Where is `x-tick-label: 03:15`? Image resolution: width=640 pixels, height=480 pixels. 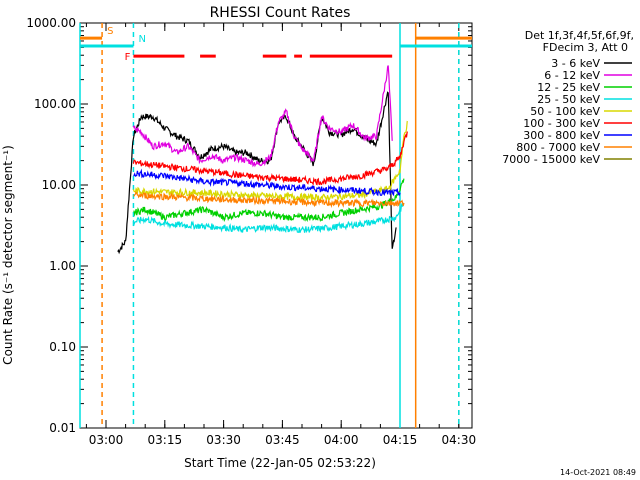
x-tick-label: 03:15 is located at coordinates (165, 440).